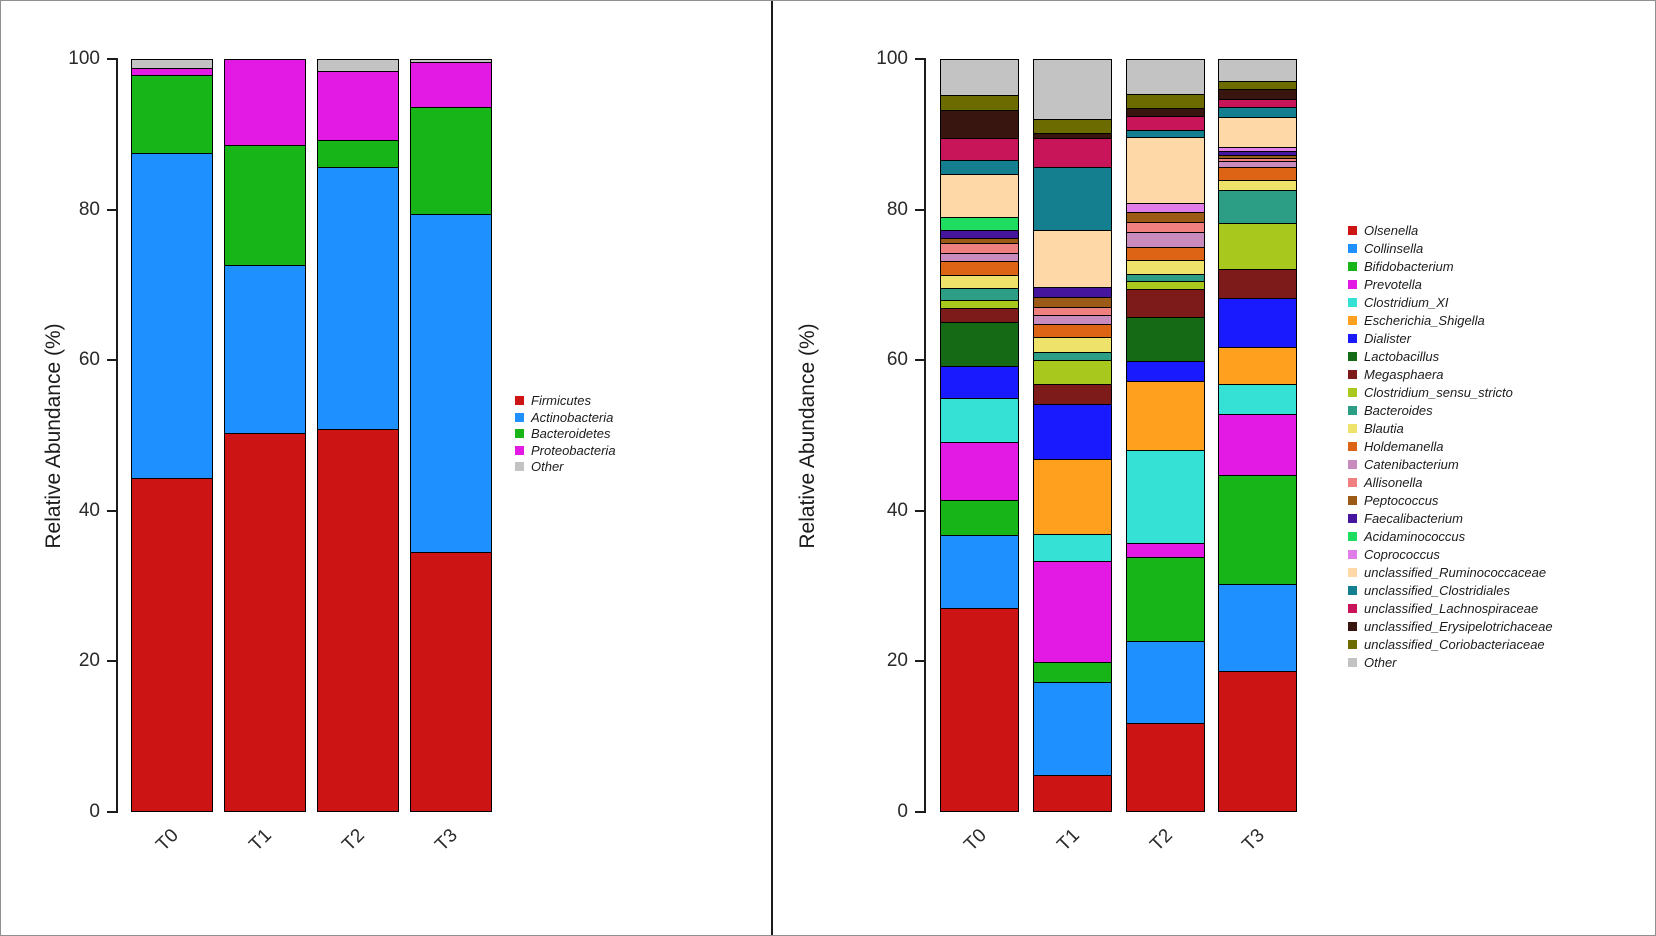 The height and width of the screenshot is (936, 1656). What do you see at coordinates (451, 84) in the screenshot?
I see `bar-segment-Proteobacteria` at bounding box center [451, 84].